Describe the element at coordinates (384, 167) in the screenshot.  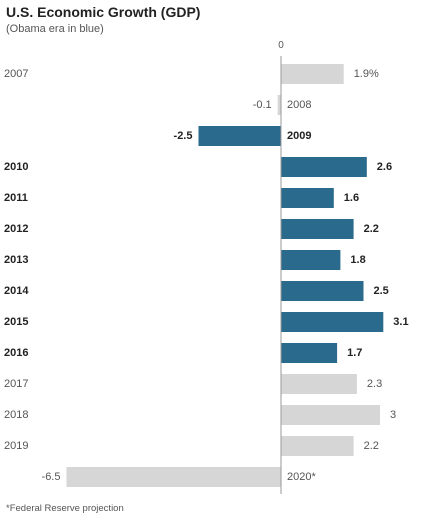
I see `value-label: 2.6` at that location.